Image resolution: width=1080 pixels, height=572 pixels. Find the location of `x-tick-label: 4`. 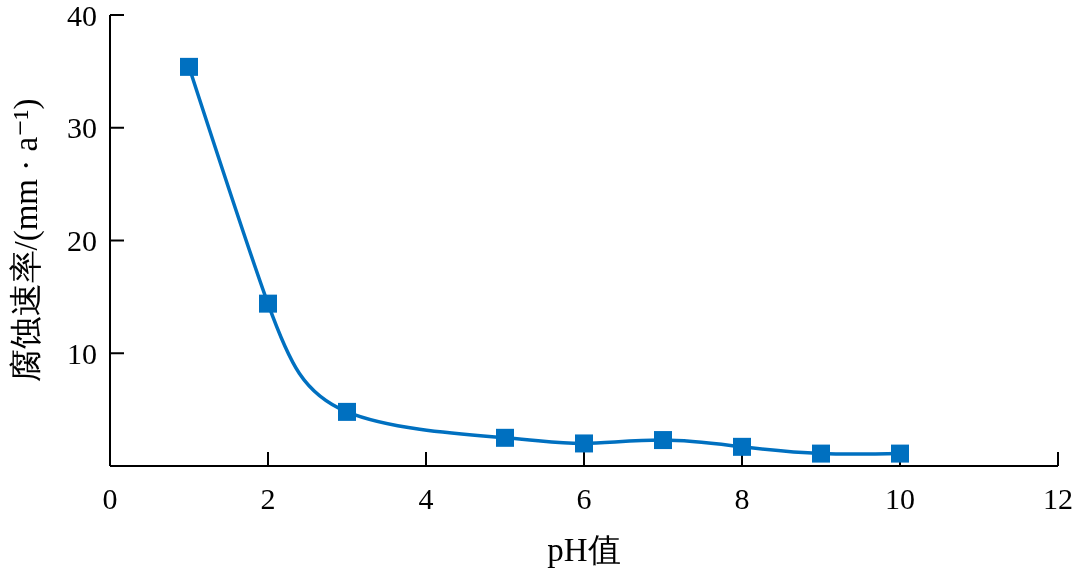

x-tick-label: 4 is located at coordinates (426, 499).